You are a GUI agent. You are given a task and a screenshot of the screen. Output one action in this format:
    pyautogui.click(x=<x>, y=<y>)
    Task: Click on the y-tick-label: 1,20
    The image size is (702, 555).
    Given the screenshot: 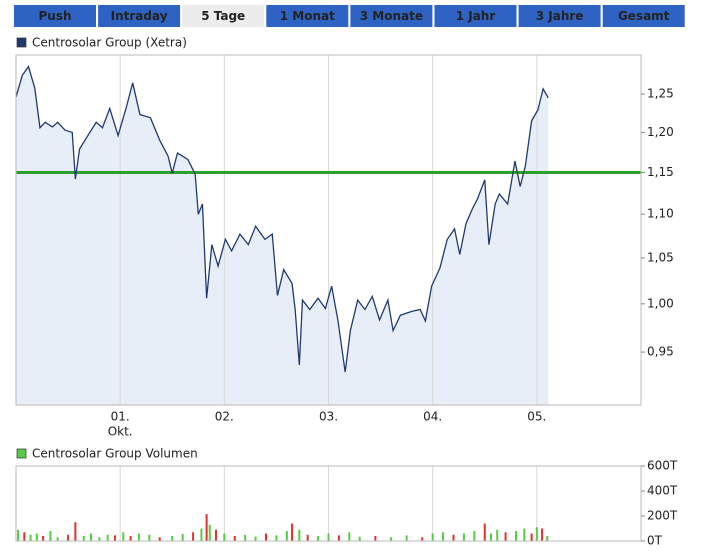 What is the action you would take?
    pyautogui.click(x=660, y=132)
    